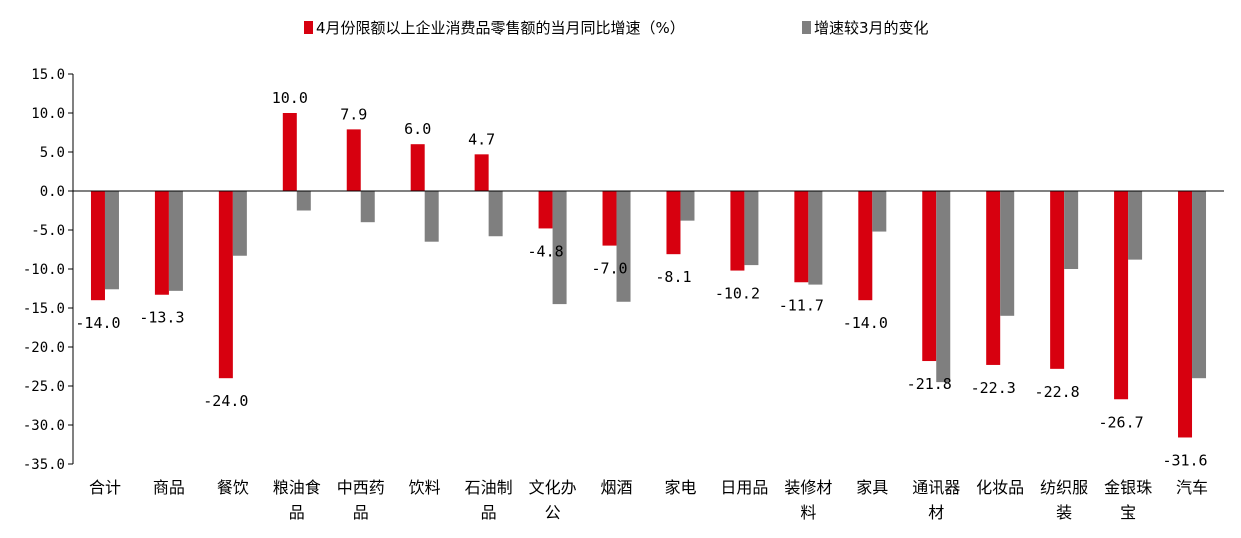 This screenshot has height=538, width=1241. Describe the element at coordinates (105, 487) in the screenshot. I see `x-tick-label: 合计` at that location.